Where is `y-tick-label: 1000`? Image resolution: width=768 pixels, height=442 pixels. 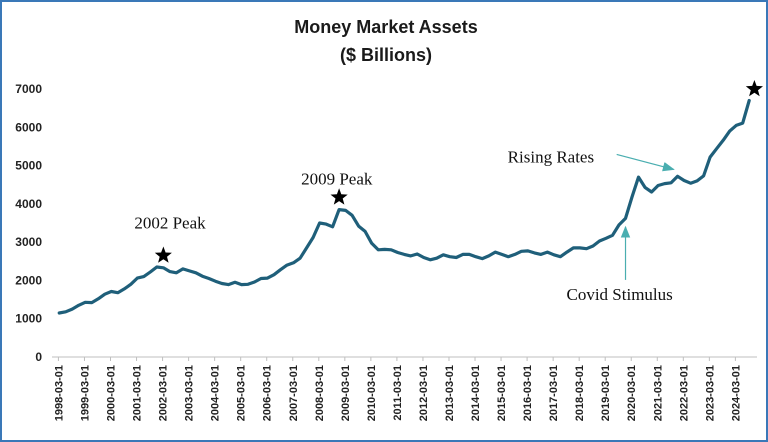 y-tick-label: 1000 is located at coordinates (28, 319).